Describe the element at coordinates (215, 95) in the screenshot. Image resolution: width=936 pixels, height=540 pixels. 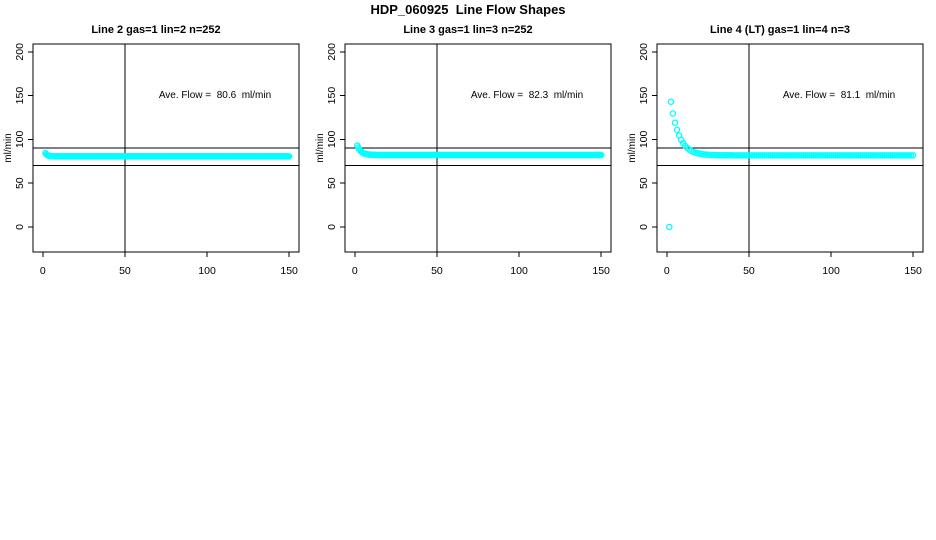
I see `ave-flow-annotation: Ave. Flow = 80.6 ml/min` at that location.